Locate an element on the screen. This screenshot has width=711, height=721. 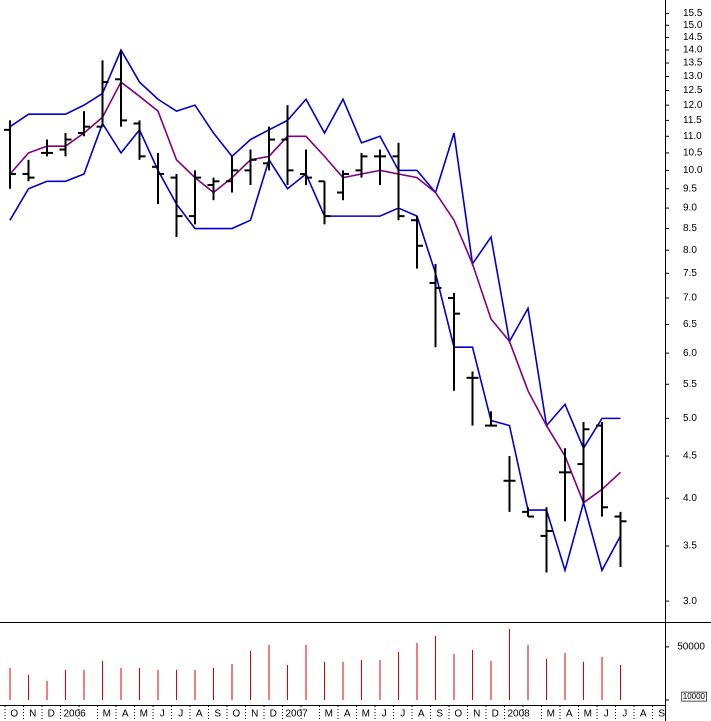
y-tick-label: 15.0 is located at coordinates (693, 25).